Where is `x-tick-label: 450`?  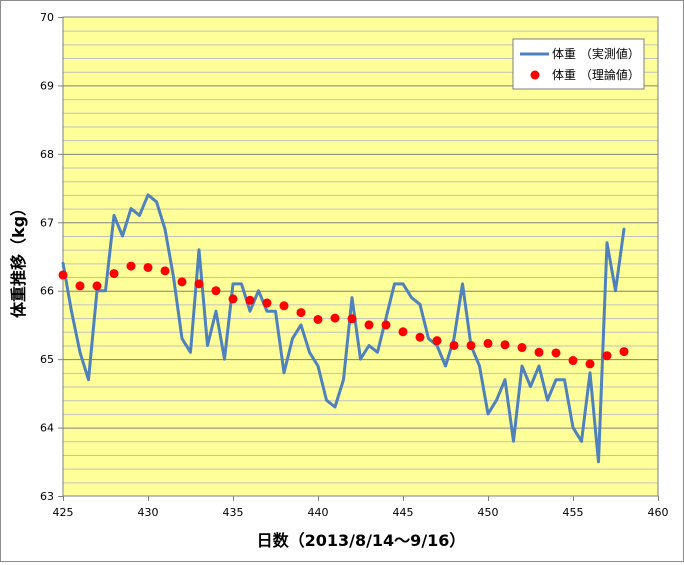 x-tick-label: 450 is located at coordinates (488, 512).